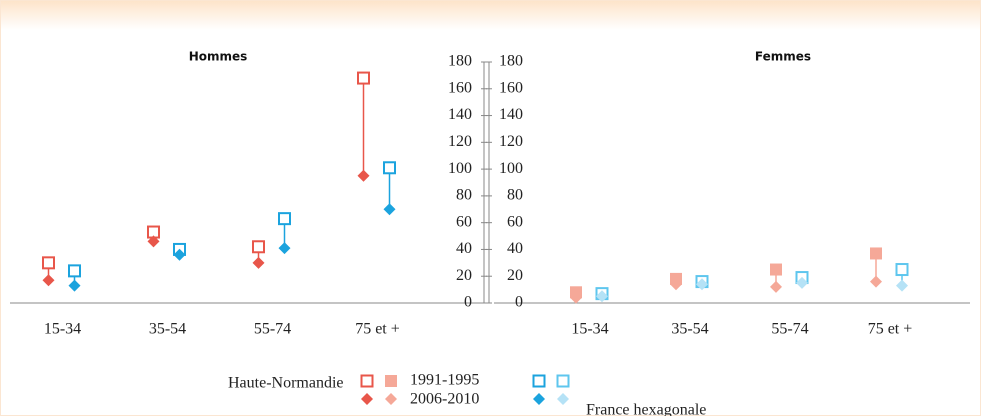 The image size is (981, 416). Describe the element at coordinates (286, 383) in the screenshot. I see `legend-group: Haute-Normandie` at that location.